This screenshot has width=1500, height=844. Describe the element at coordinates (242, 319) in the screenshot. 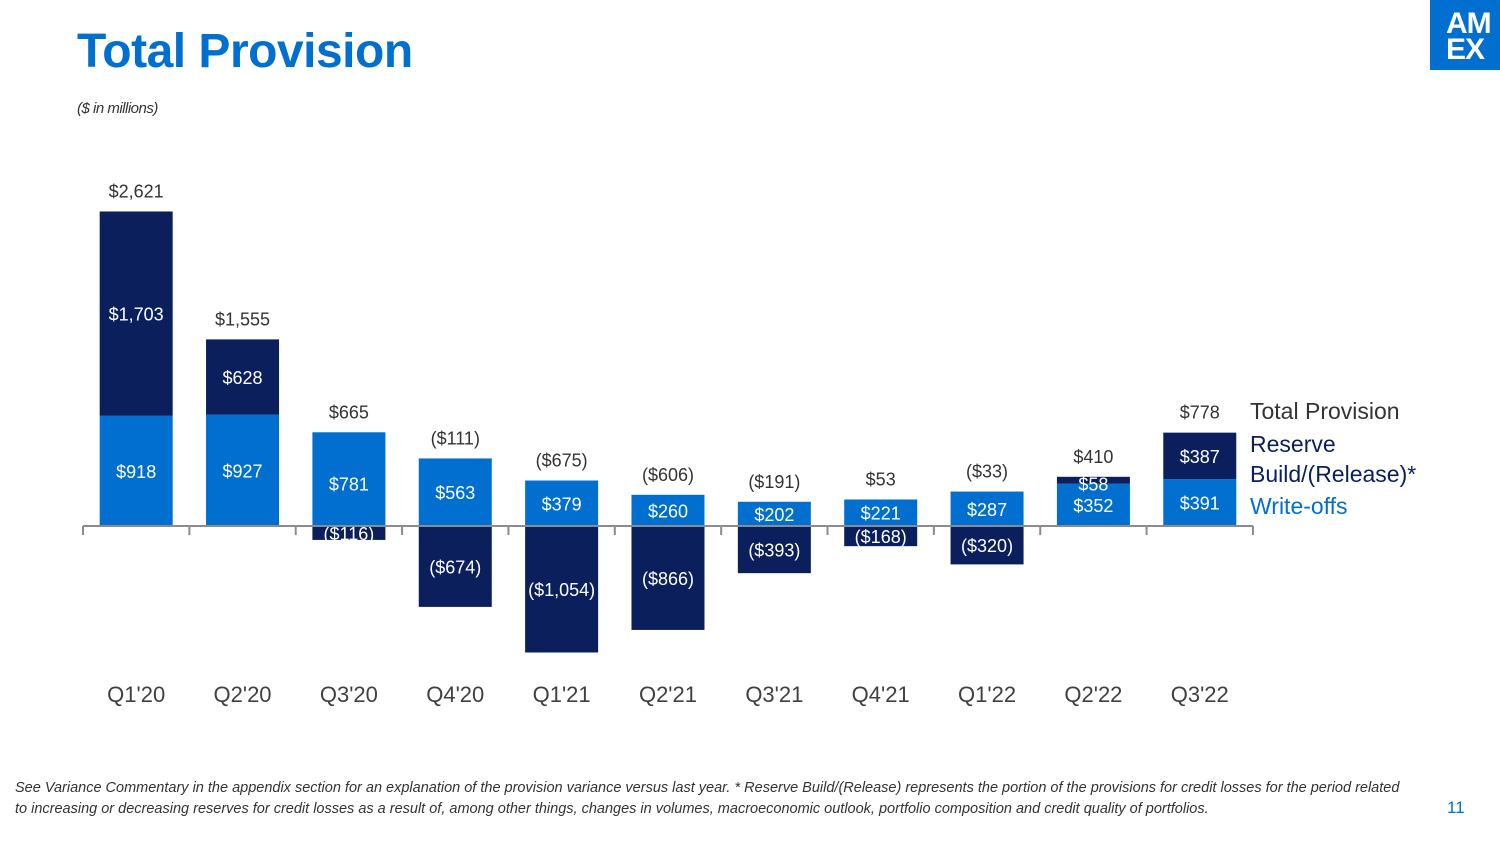

I see `total-provision-label: $1,555` at that location.